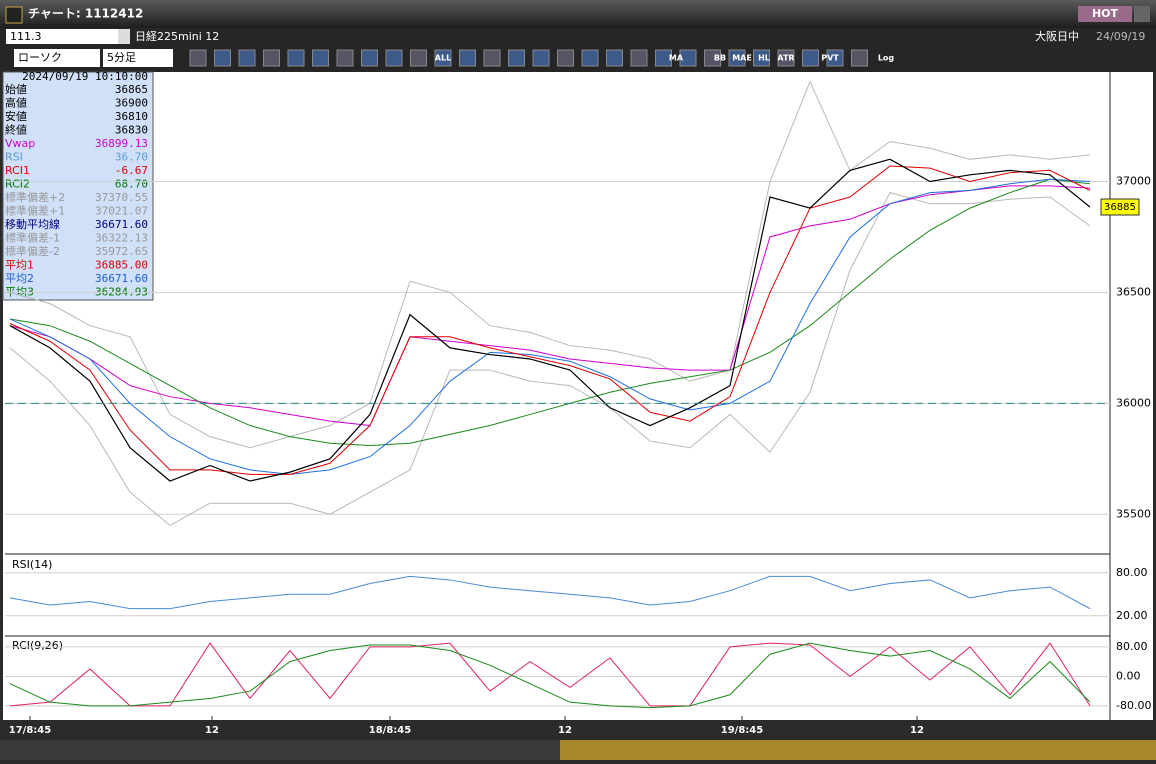 This screenshot has height=764, width=1156. I want to click on instrument-name: 日経225mini 12, so click(177, 36).